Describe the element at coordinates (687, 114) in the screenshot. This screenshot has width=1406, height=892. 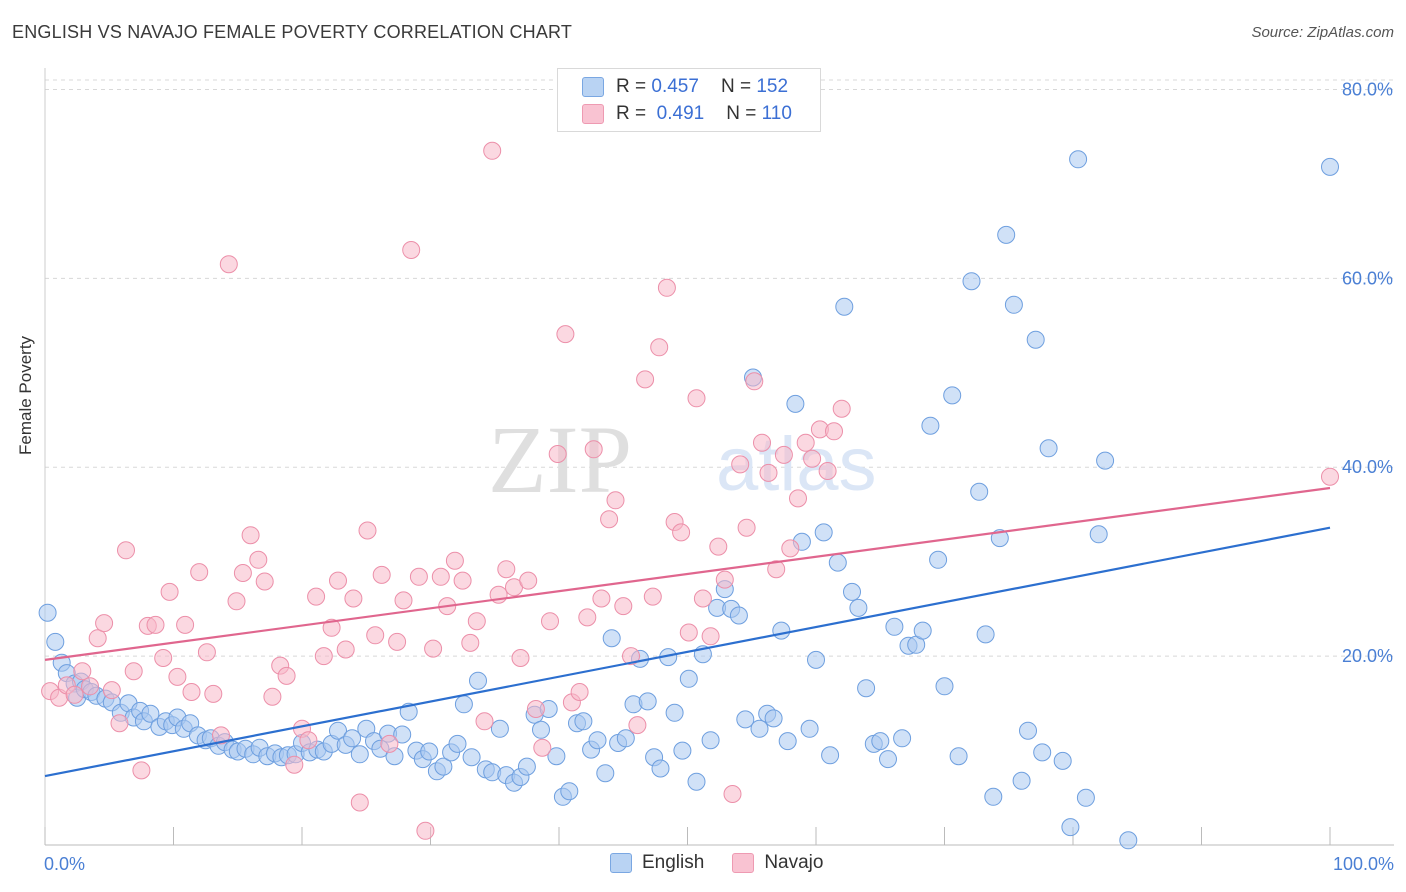
I see `legend-row-navajo: R = 0.491 N = 110` at that location.